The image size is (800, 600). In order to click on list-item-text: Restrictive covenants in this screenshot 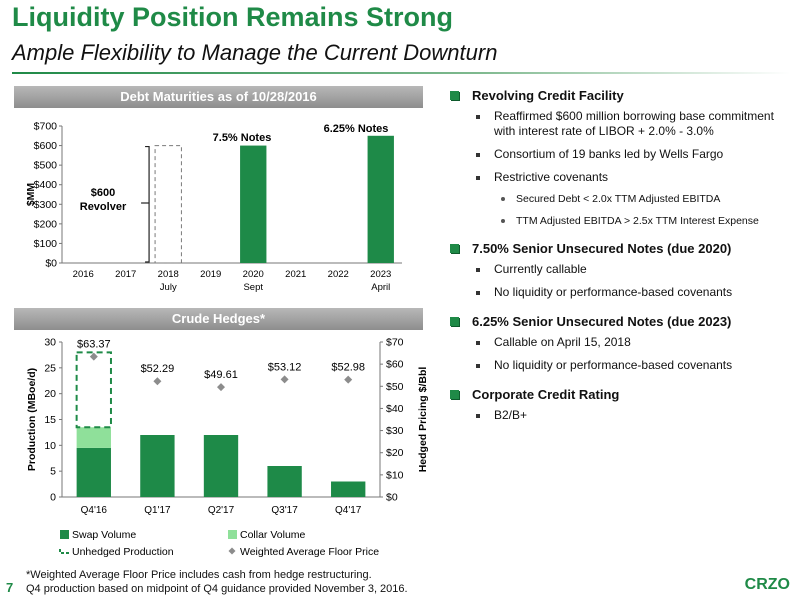, I will do `click(551, 177)`.